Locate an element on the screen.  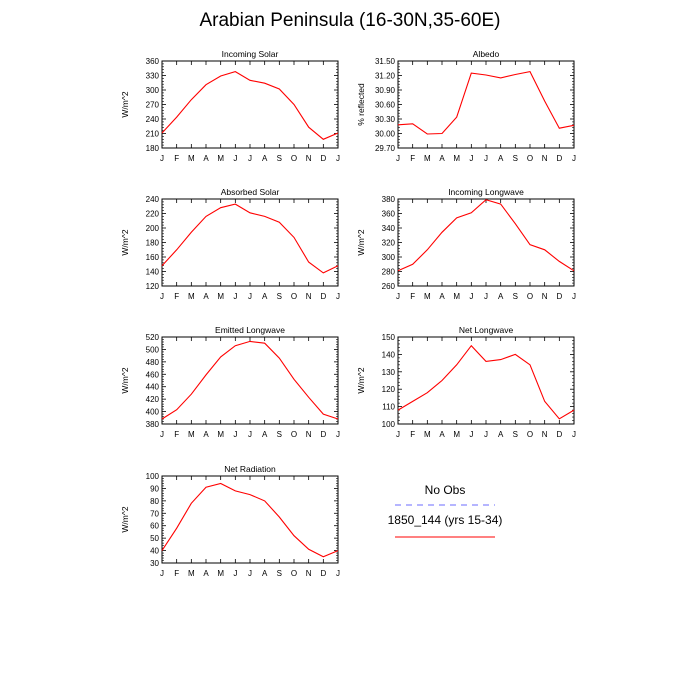
y-tick-label: 150 is located at coordinates (389, 337).